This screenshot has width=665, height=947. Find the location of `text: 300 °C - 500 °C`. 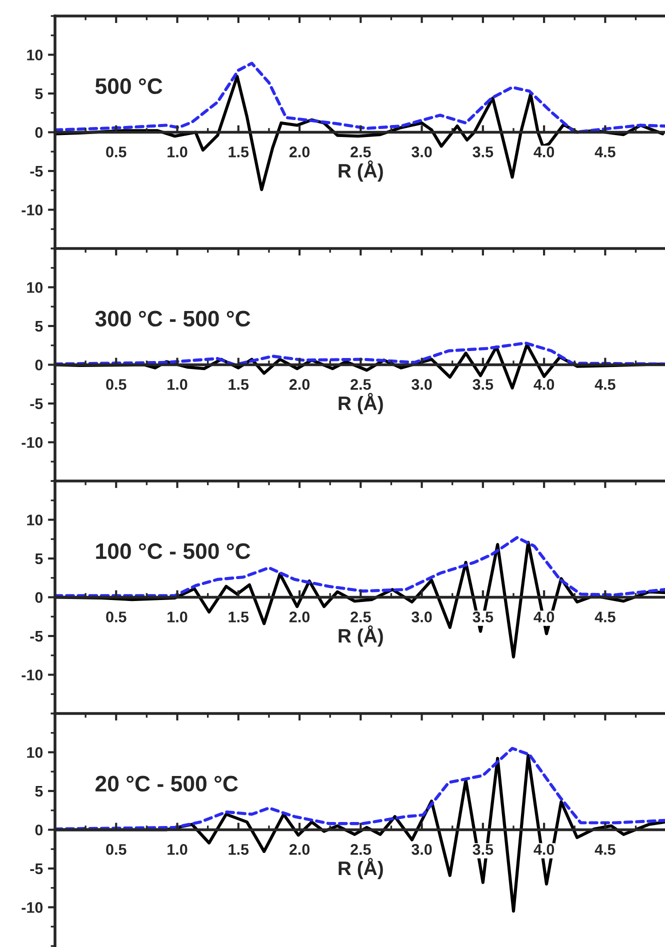

text: 300 °C - 500 °C is located at coordinates (172, 318).